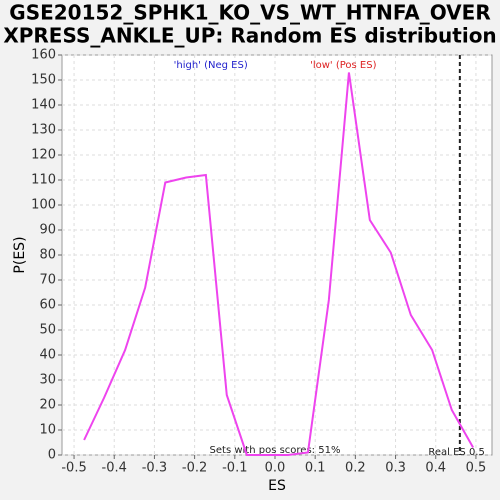 This screenshot has height=500, width=500. What do you see at coordinates (47, 305) in the screenshot?
I see `y-tick-label: 60` at bounding box center [47, 305].